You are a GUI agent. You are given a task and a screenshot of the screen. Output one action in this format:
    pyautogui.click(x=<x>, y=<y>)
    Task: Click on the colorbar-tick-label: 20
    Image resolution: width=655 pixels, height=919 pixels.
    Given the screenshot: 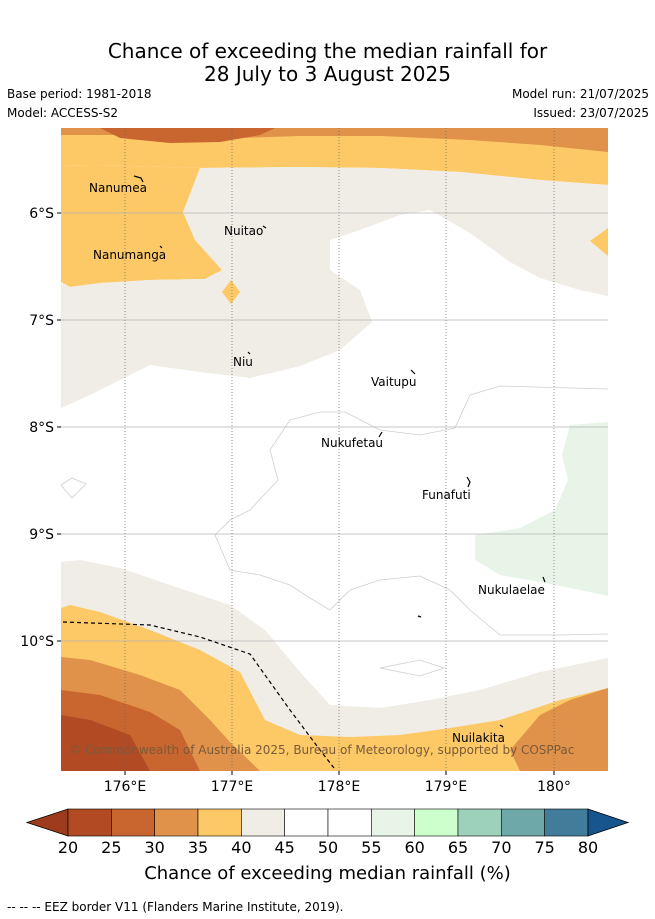 What is the action you would take?
    pyautogui.click(x=68, y=847)
    